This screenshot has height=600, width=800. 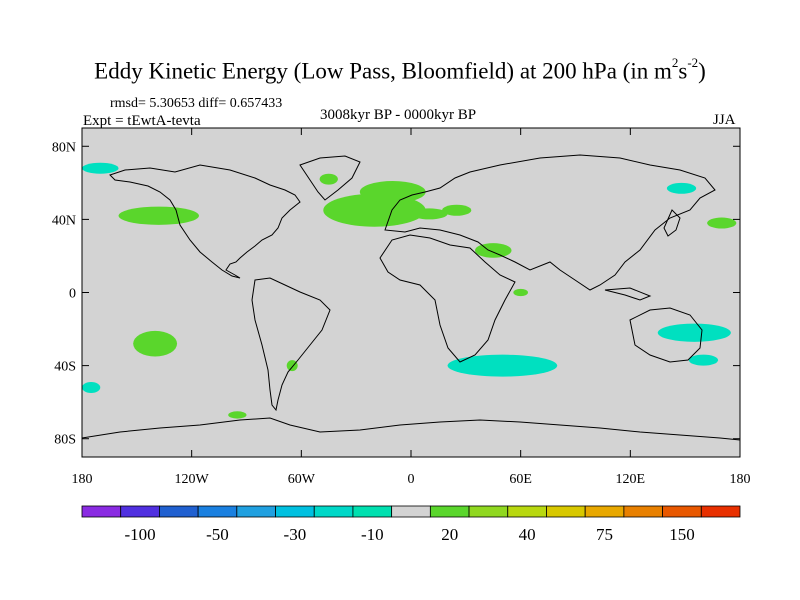 What do you see at coordinates (703, 360) in the screenshot?
I see `anomaly-tasman-negative` at bounding box center [703, 360].